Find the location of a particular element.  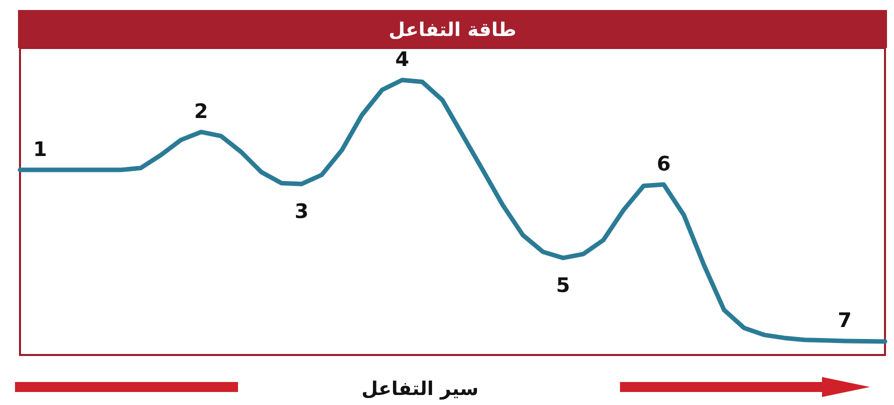

annotation: 3 is located at coordinates (301, 210).